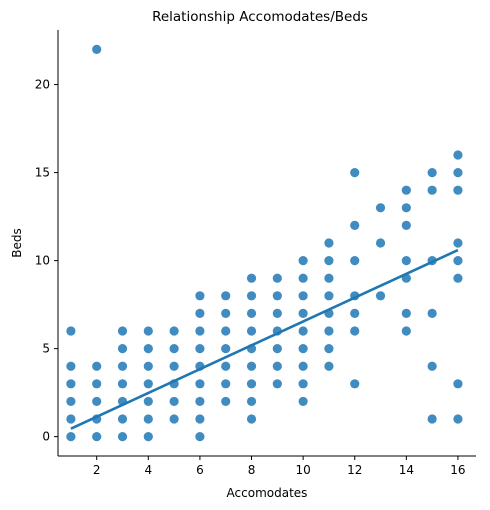 The image size is (490, 510). Describe the element at coordinates (260, 17) in the screenshot. I see `chart-title: Relationship Accomodates/Beds` at that location.